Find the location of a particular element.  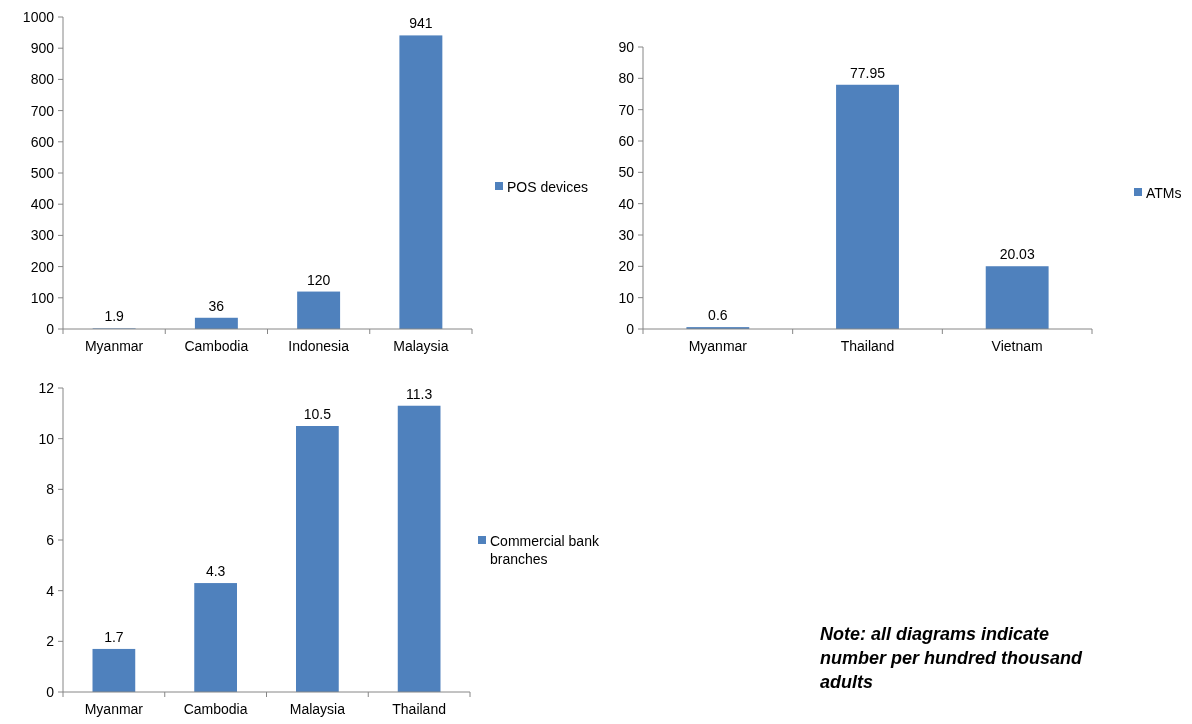

y-tick-label: 900 is located at coordinates (42, 48).